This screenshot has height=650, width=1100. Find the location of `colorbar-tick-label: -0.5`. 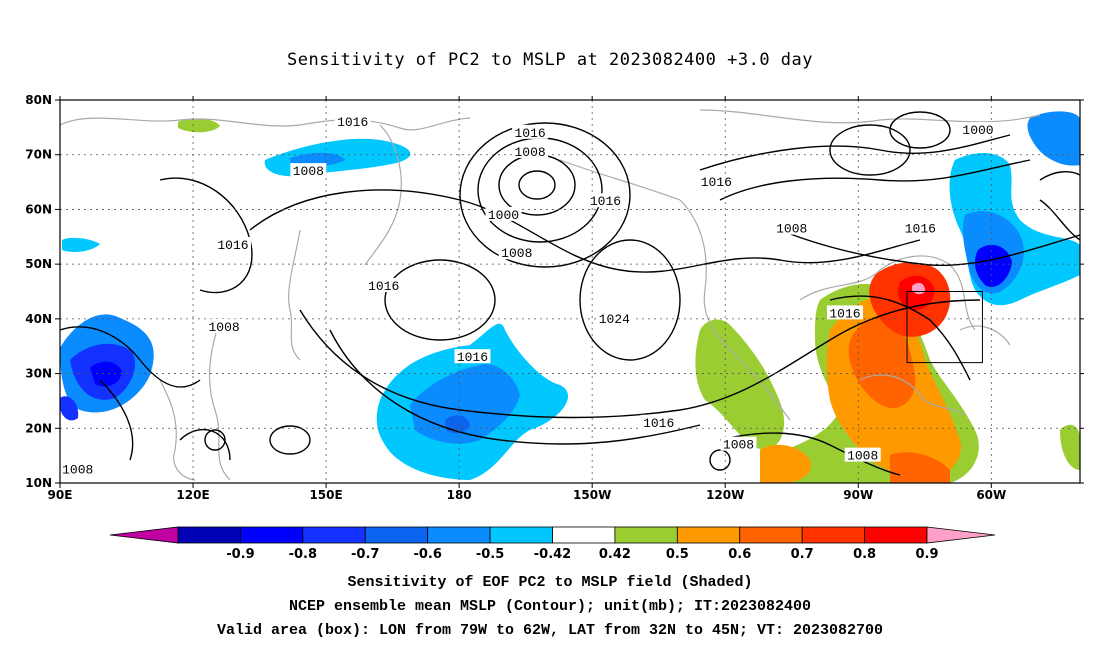

colorbar-tick-label: -0.5 is located at coordinates (490, 554).